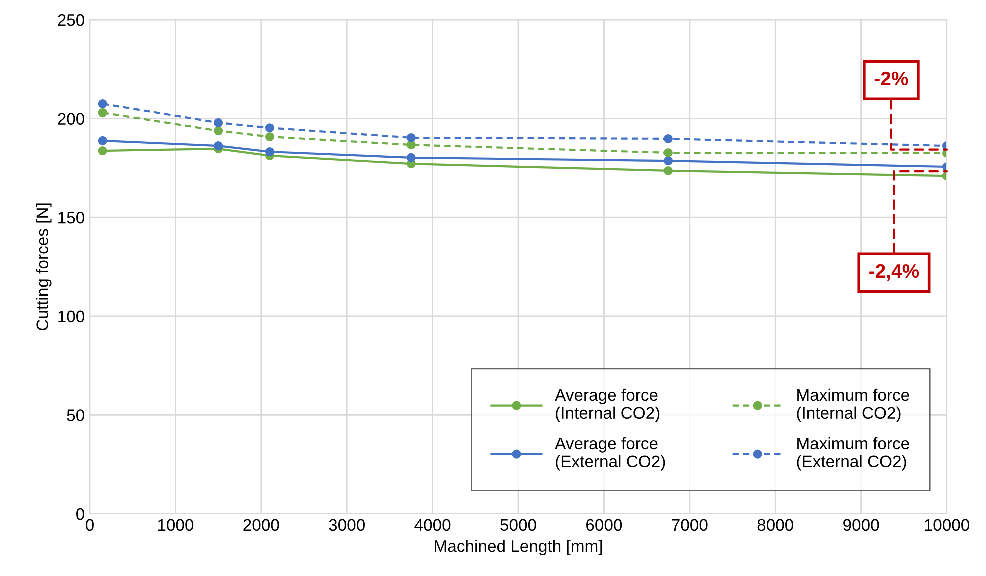  What do you see at coordinates (75, 416) in the screenshot?
I see `y-tick-label: 50` at bounding box center [75, 416].